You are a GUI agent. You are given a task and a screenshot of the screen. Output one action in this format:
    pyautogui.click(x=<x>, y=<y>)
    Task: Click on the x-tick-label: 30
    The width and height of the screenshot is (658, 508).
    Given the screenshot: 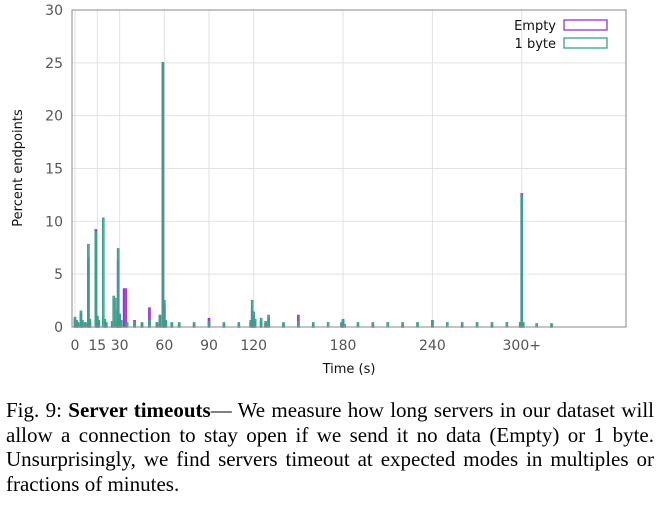 What is the action you would take?
    pyautogui.click(x=120, y=346)
    